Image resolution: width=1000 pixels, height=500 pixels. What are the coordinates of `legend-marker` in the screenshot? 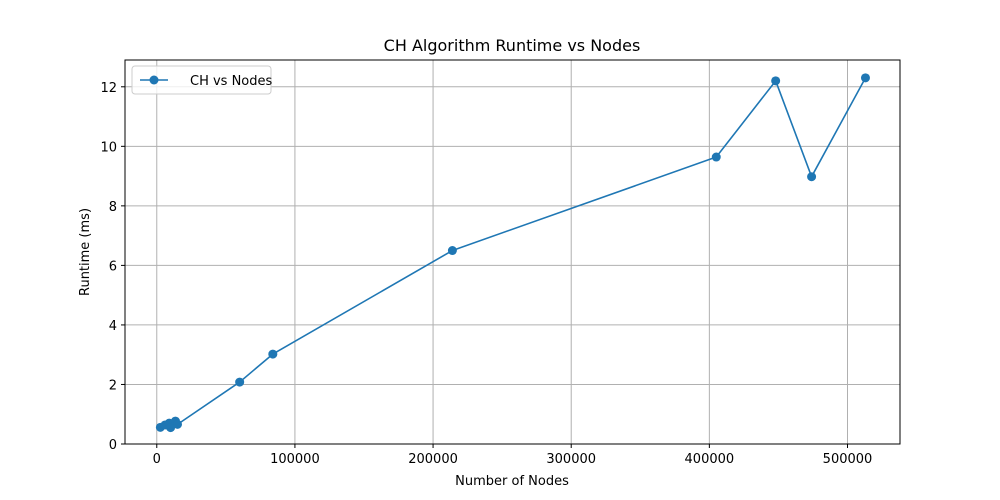 It's located at (154, 80).